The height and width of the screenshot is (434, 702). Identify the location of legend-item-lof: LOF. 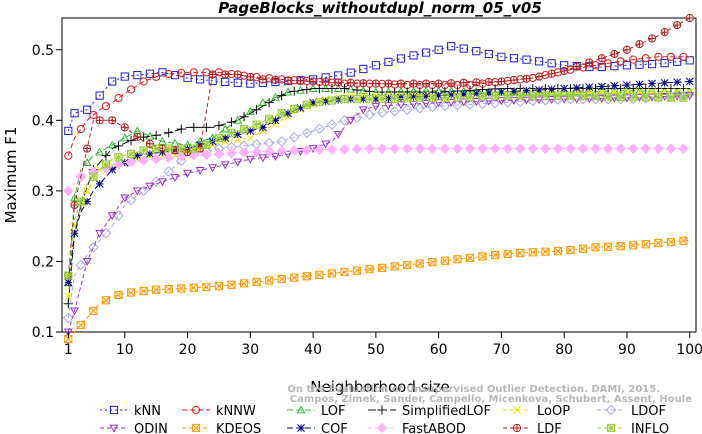
(316, 411).